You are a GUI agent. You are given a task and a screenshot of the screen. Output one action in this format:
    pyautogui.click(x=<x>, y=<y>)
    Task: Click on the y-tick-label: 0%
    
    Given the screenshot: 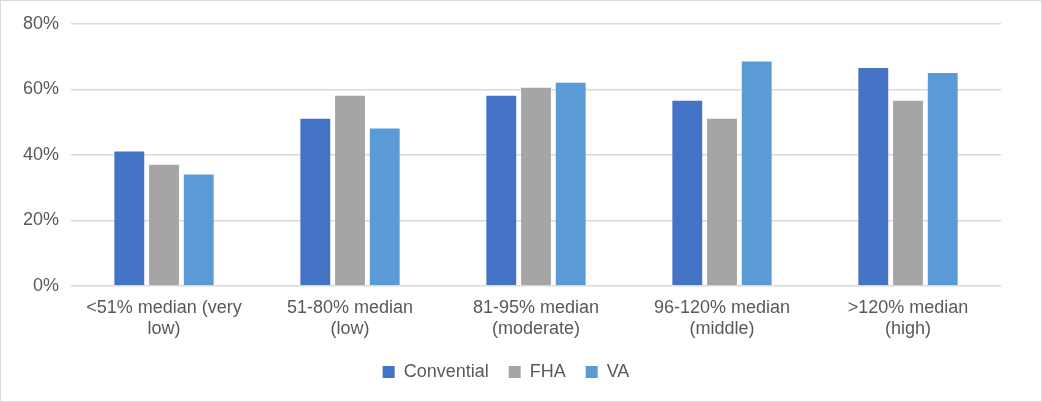 What is the action you would take?
    pyautogui.click(x=46, y=284)
    